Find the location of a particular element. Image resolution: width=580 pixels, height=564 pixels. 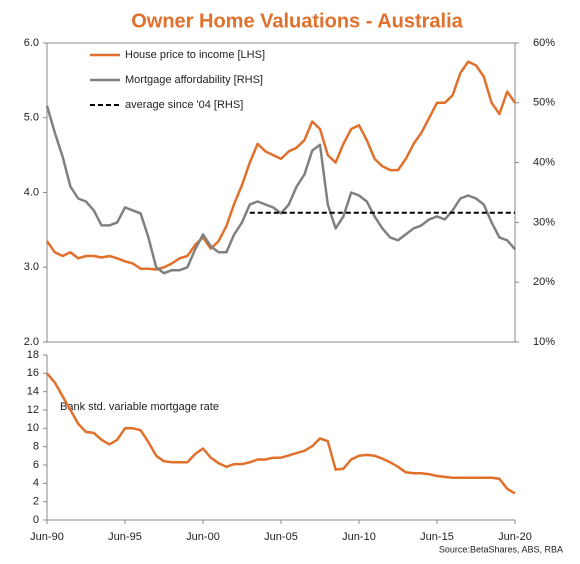

legend-label: Mortgage affordability [RHS] is located at coordinates (194, 80).